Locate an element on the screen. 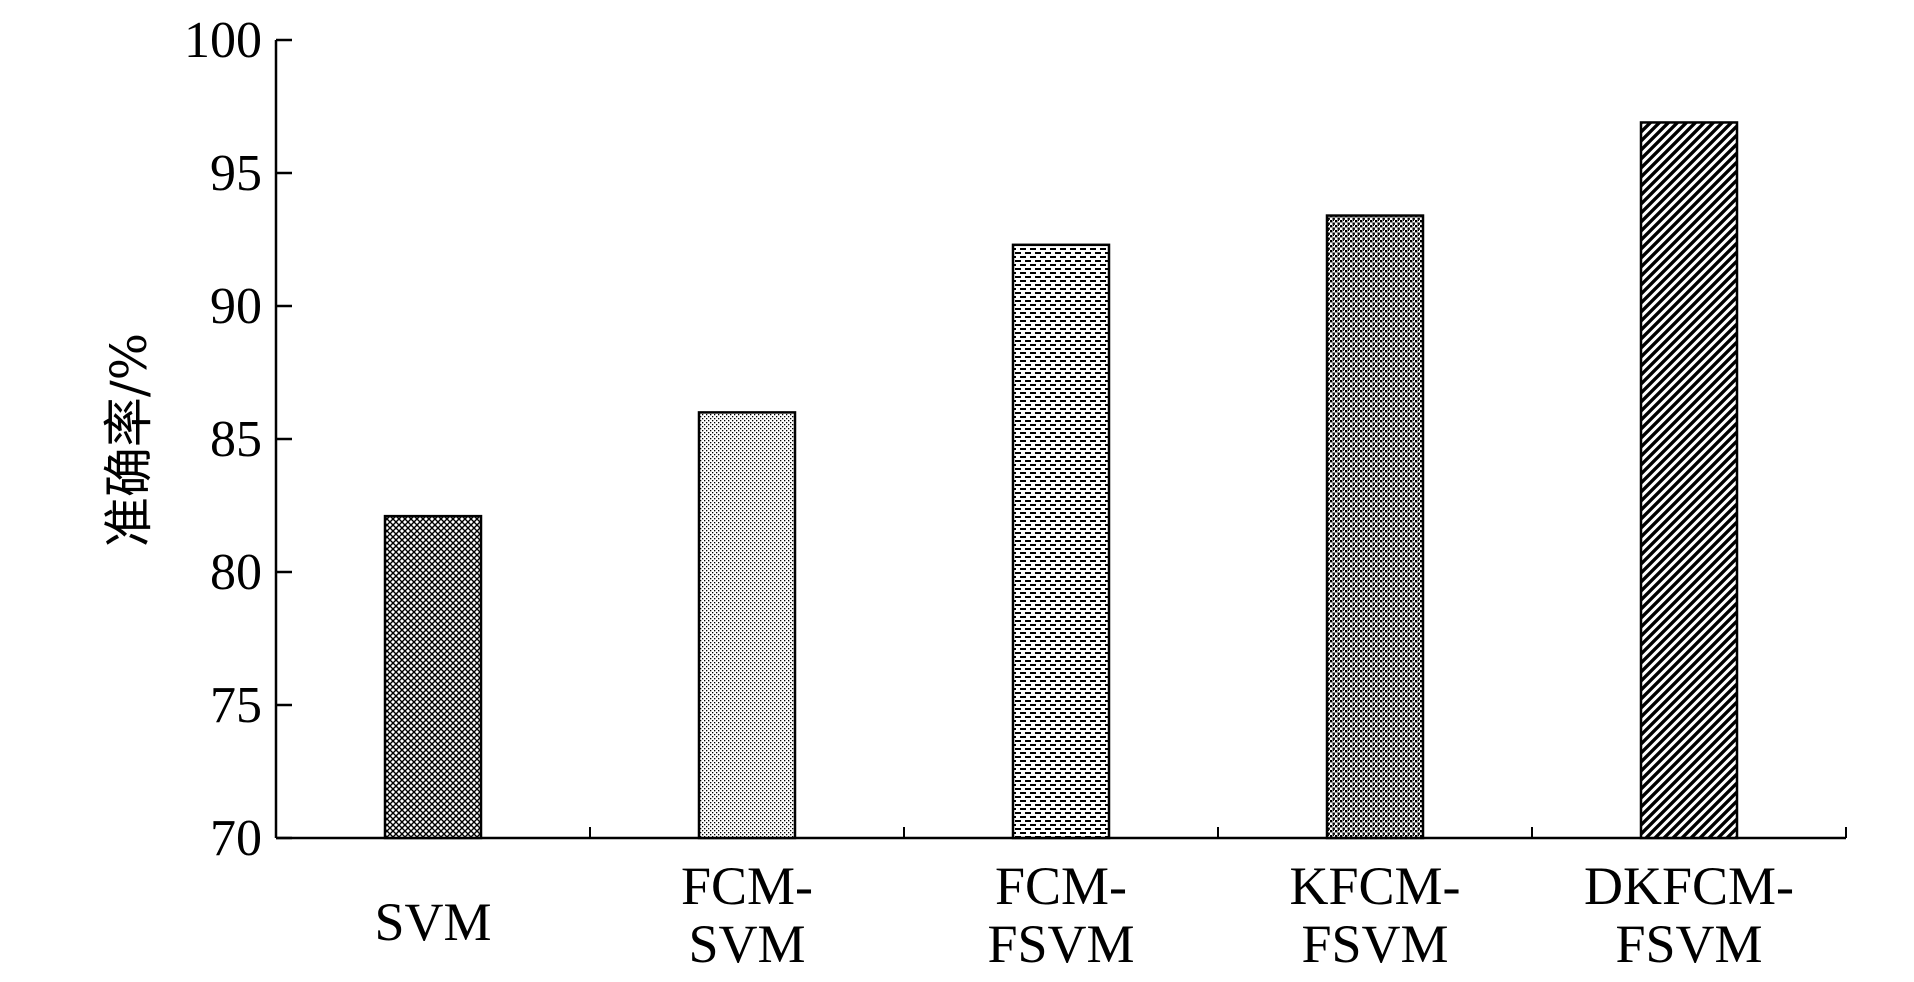 The height and width of the screenshot is (982, 1914). x-category-label: KFCM-FSVM is located at coordinates (1374, 915).